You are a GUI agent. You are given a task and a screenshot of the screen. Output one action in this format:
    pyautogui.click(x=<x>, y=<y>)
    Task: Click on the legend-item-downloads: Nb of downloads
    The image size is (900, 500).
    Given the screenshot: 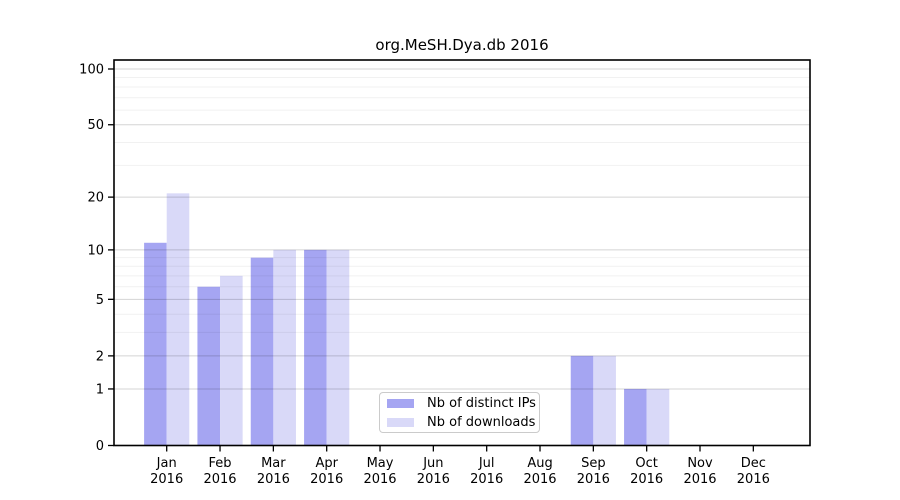 What is the action you would take?
    pyautogui.click(x=459, y=422)
    